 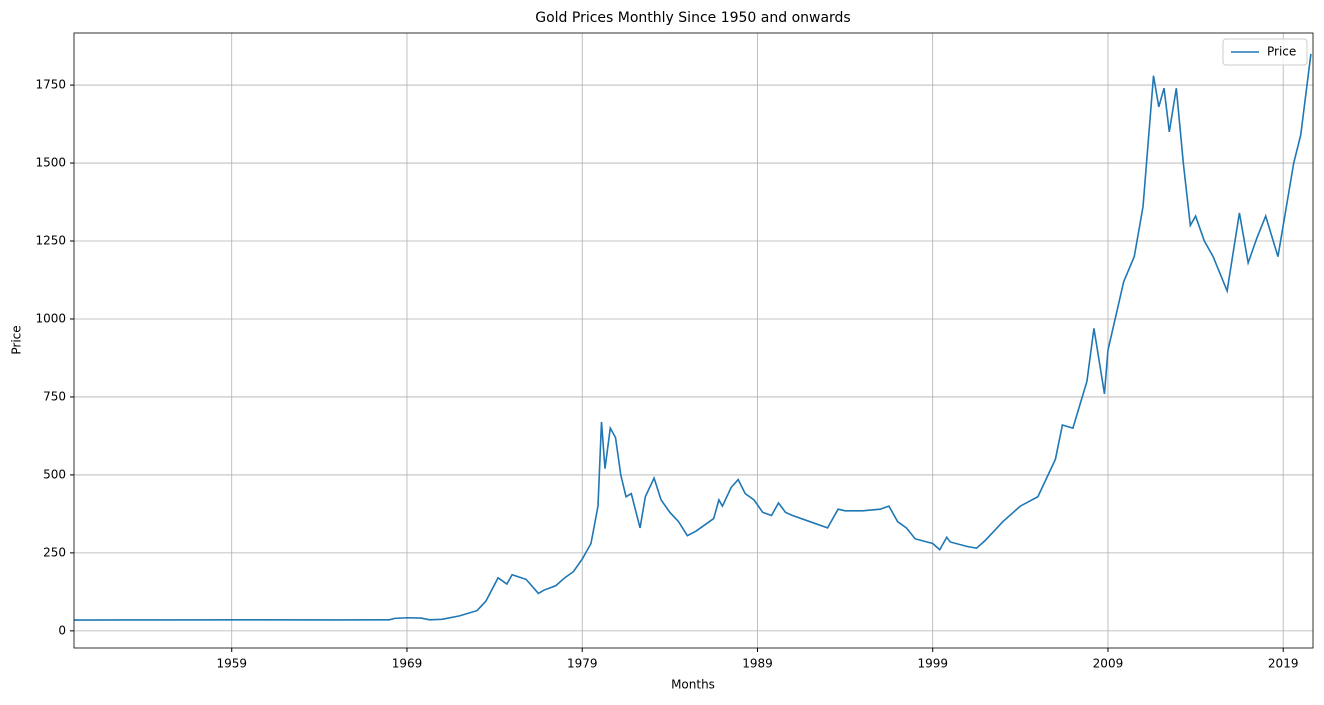 I want to click on y-tick-label: 500, so click(x=54, y=474).